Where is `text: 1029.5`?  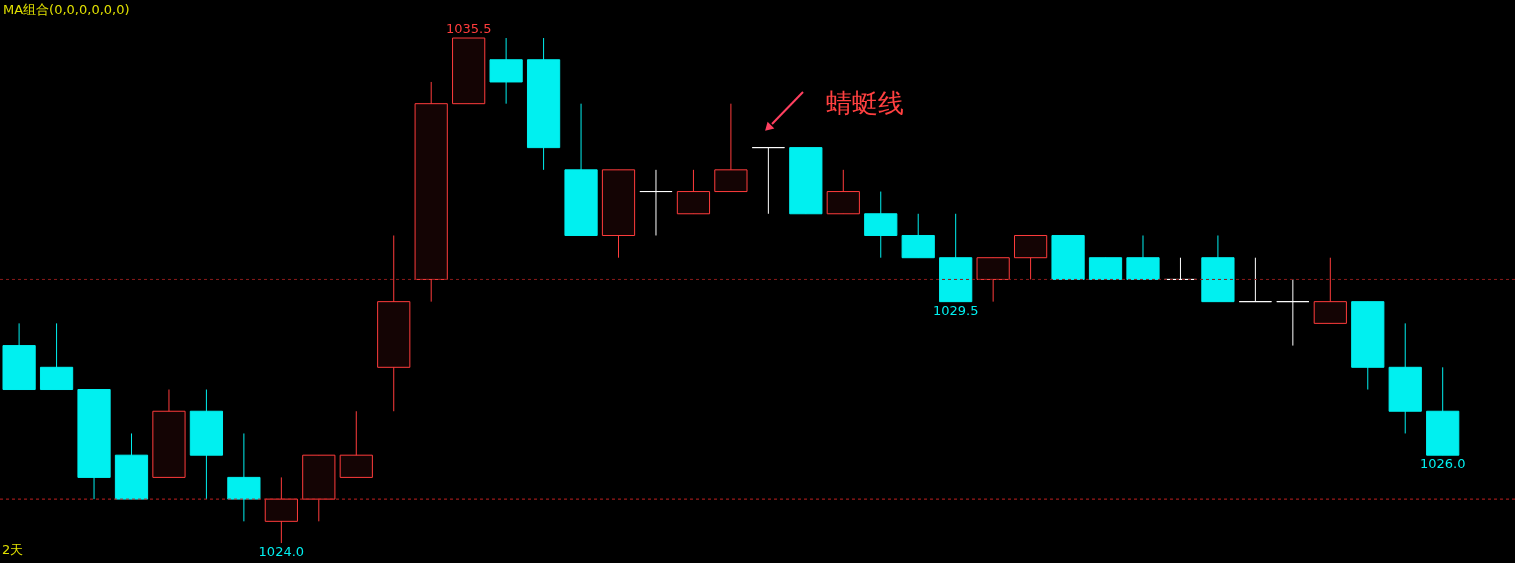 text: 1029.5 is located at coordinates (955, 310).